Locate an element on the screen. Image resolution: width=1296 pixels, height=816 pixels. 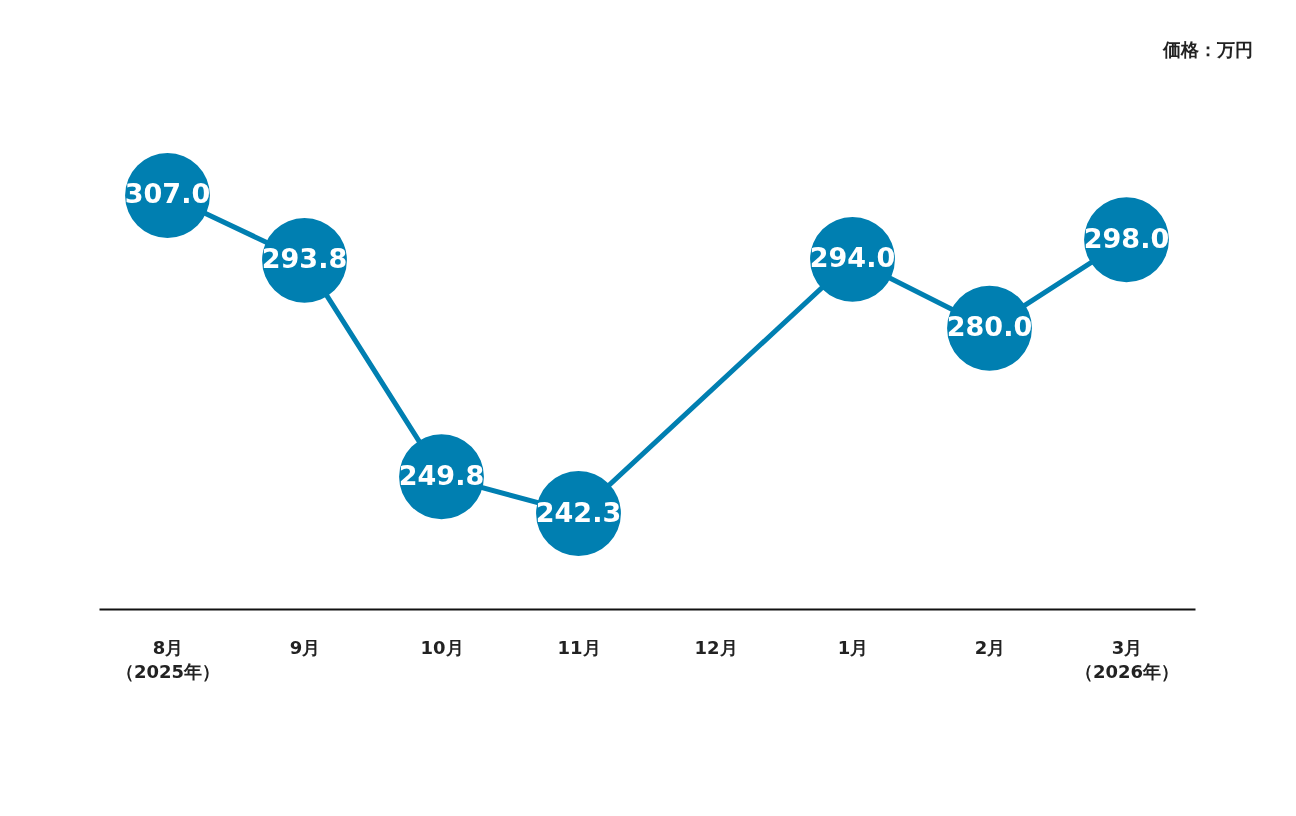
data-label: 249.8 is located at coordinates (441, 475).